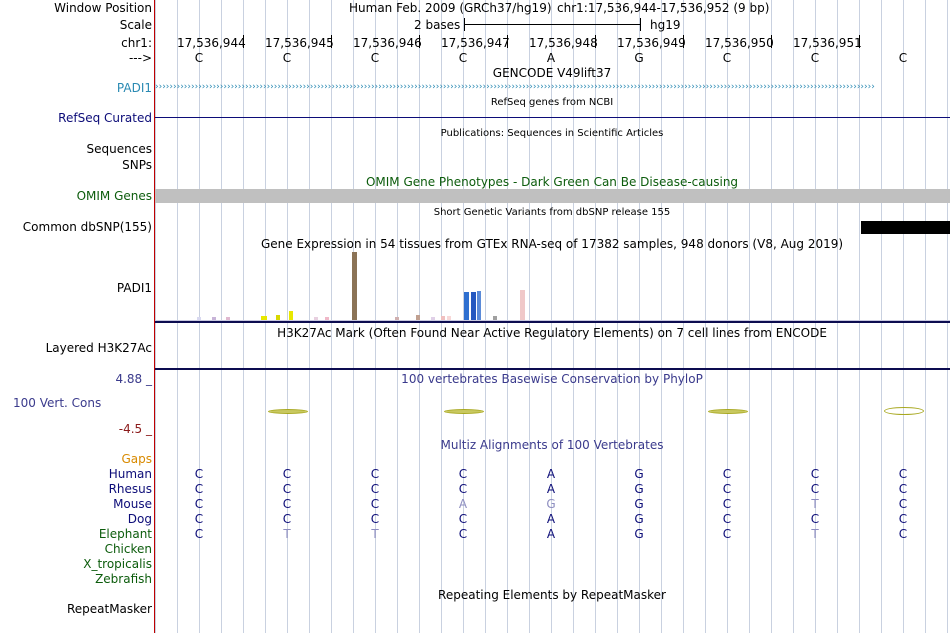 The width and height of the screenshot is (950, 633). Describe the element at coordinates (125, 534) in the screenshot. I see `species-label: Elephant` at that location.